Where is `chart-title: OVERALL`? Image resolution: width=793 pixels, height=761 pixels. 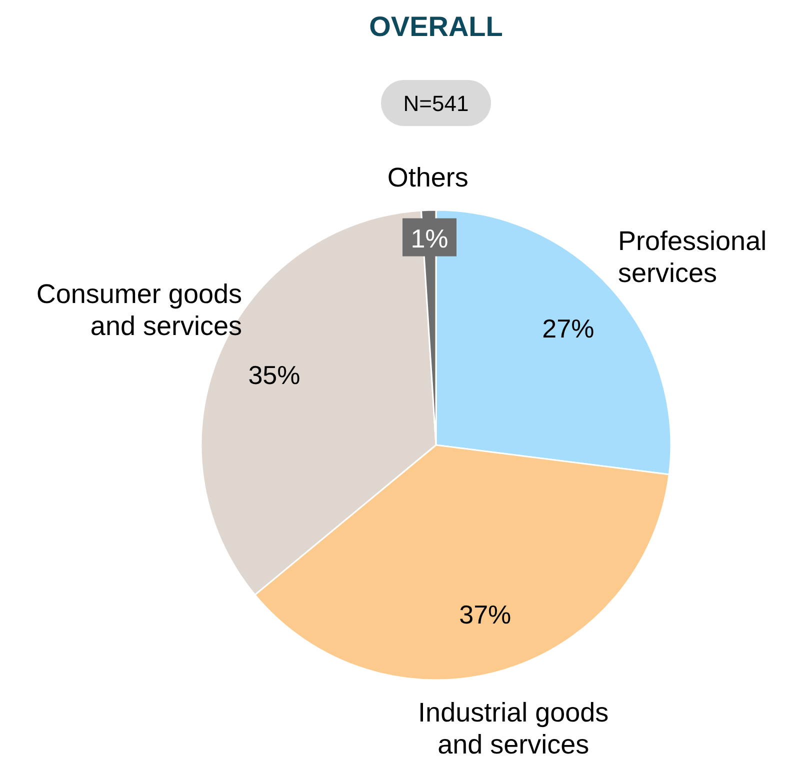
chart-title: OVERALL is located at coordinates (436, 26).